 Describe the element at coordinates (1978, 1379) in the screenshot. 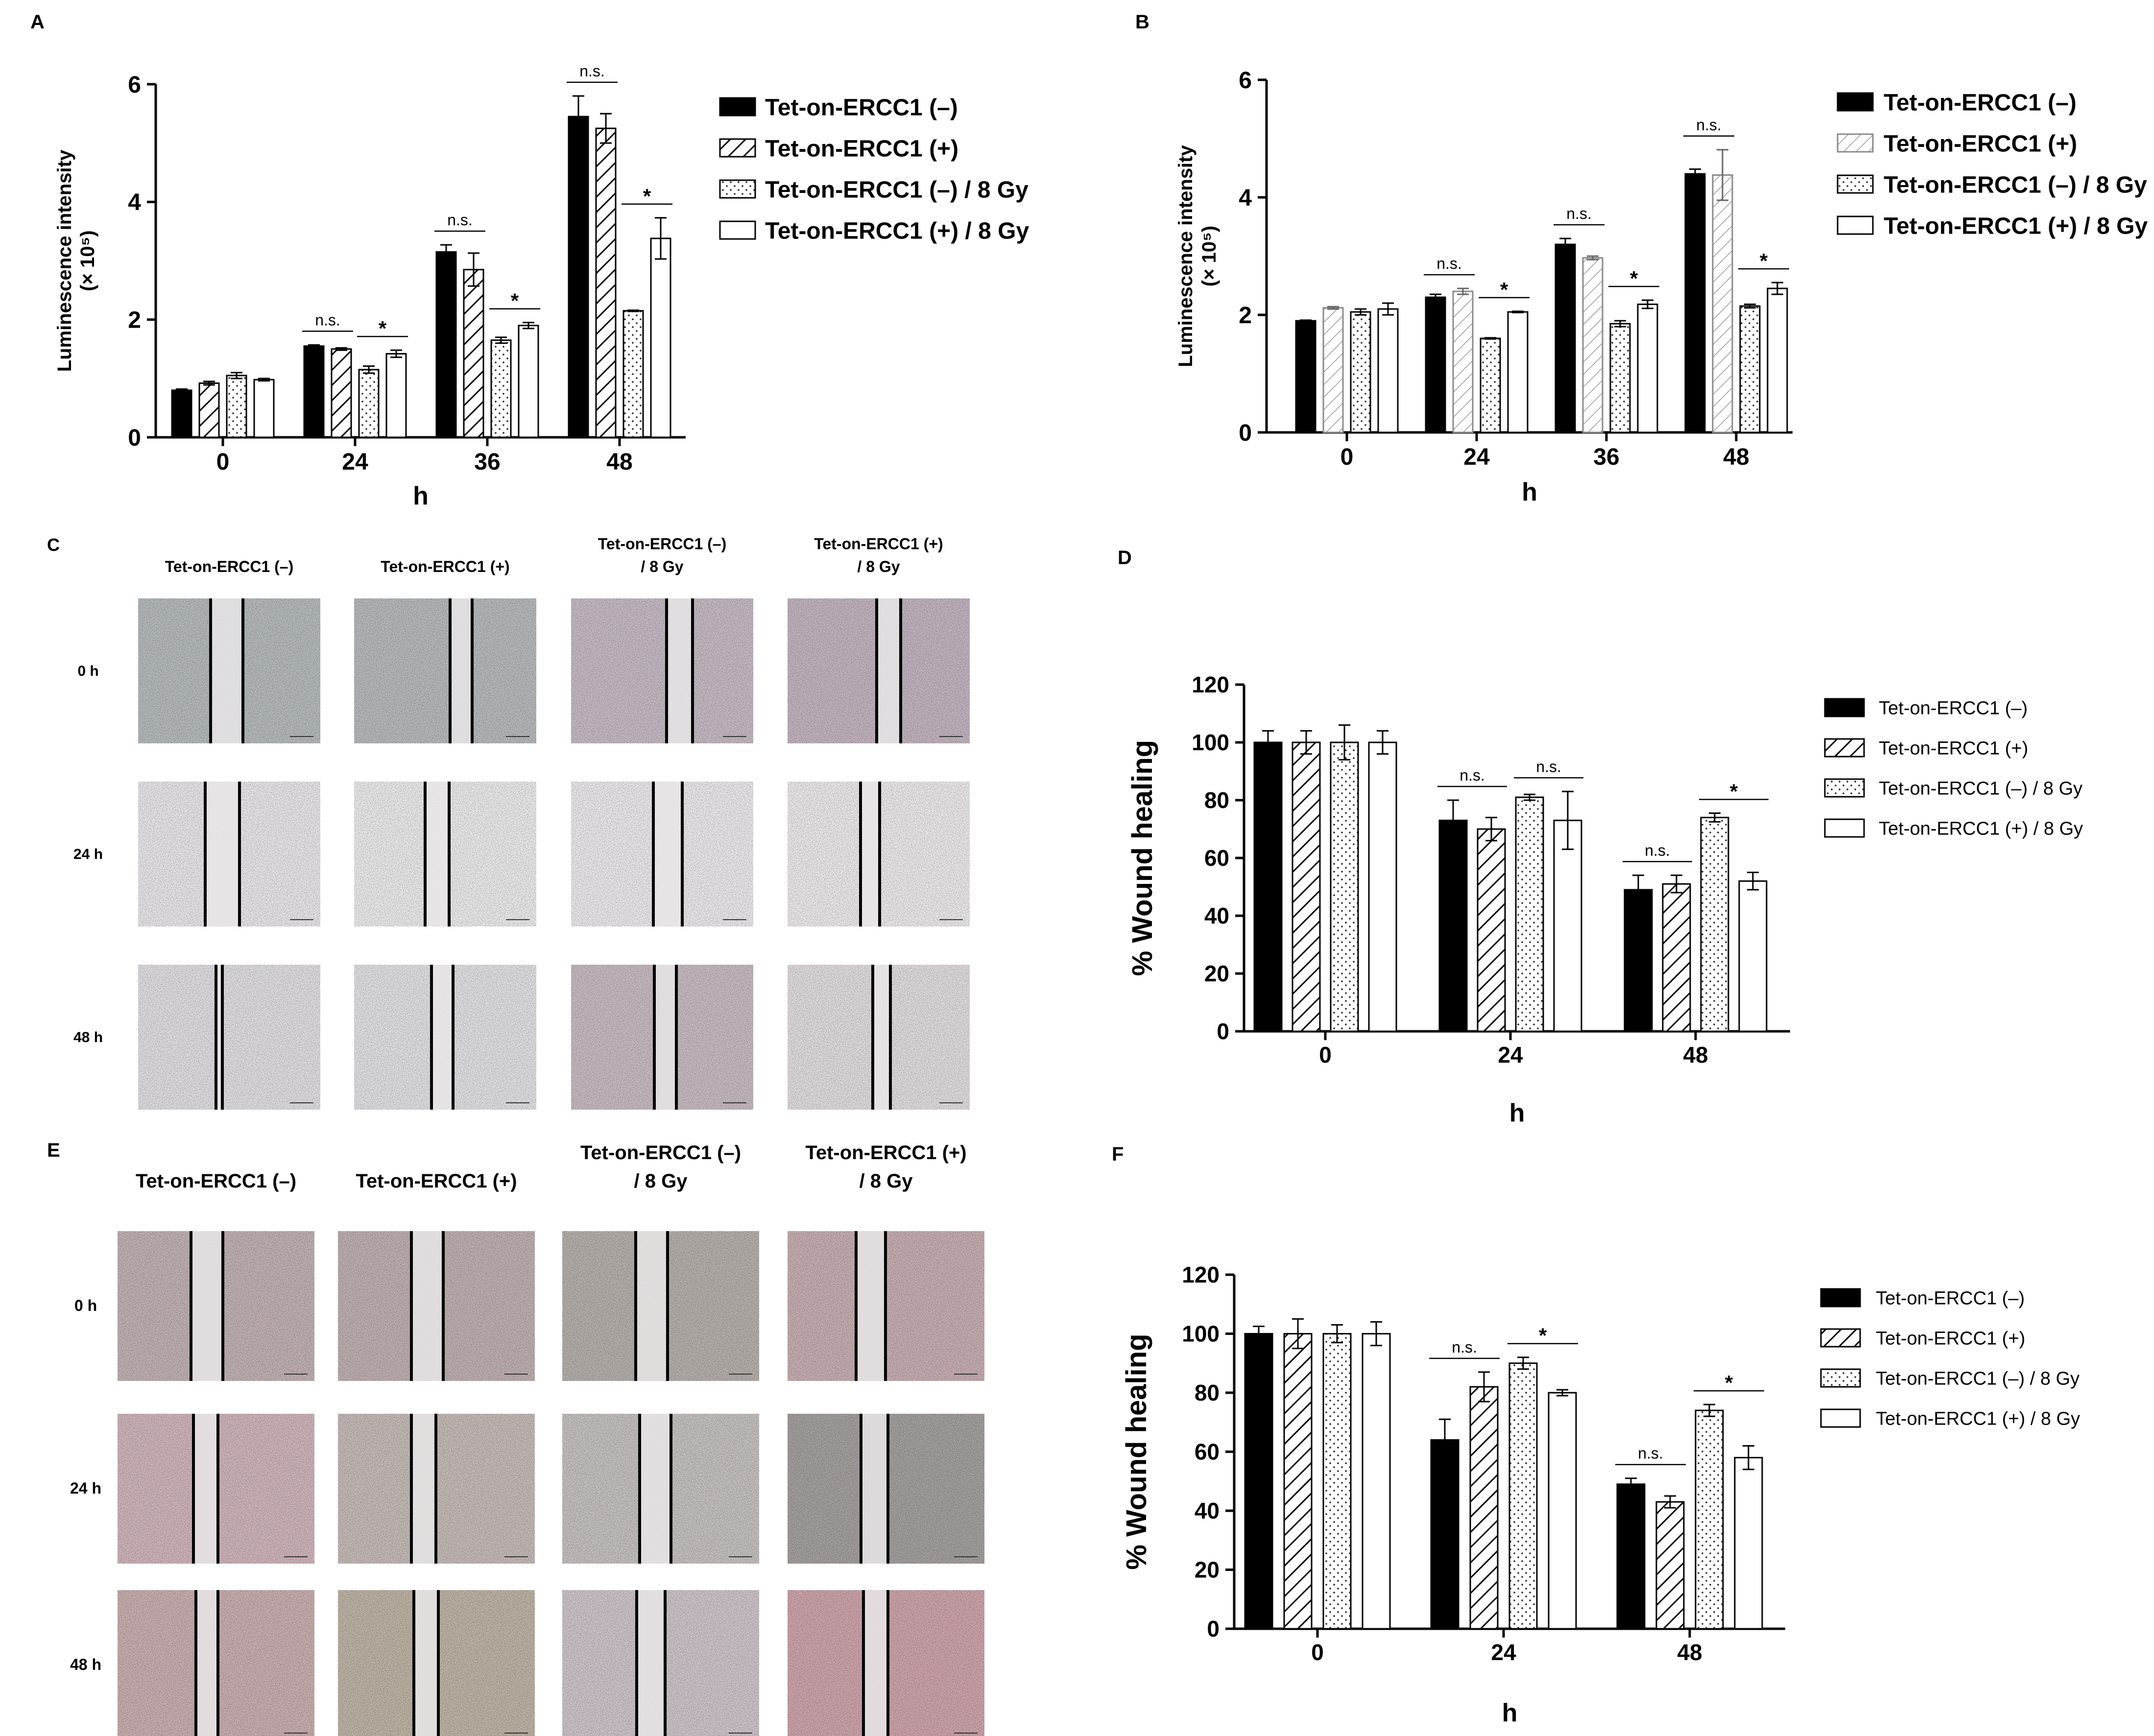

I see `legend-label: Tet-on-ERCC1 (–) / 8 Gy` at that location.